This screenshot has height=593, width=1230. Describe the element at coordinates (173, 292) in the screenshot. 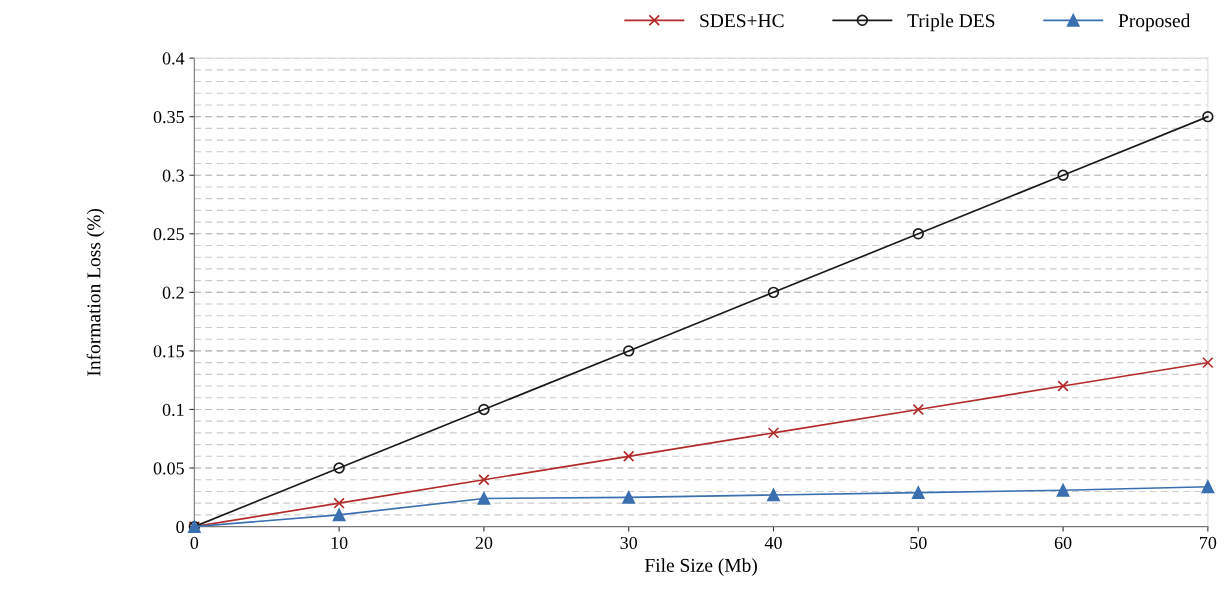

I see `y-tick-label: 0.2` at that location.